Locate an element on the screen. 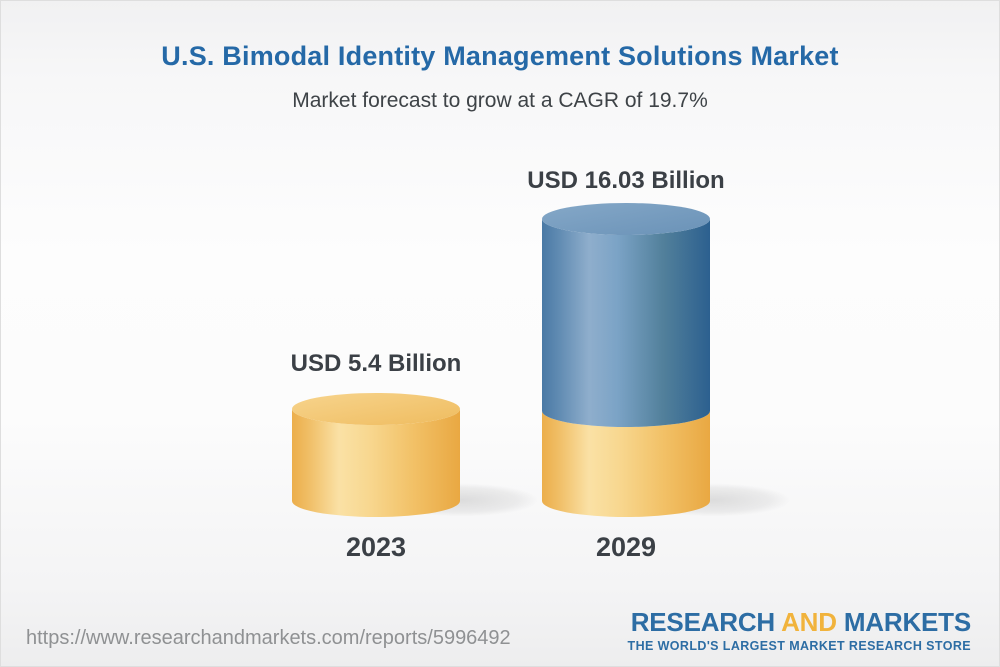 The width and height of the screenshot is (1000, 667). bar-2023-top-face is located at coordinates (376, 409).